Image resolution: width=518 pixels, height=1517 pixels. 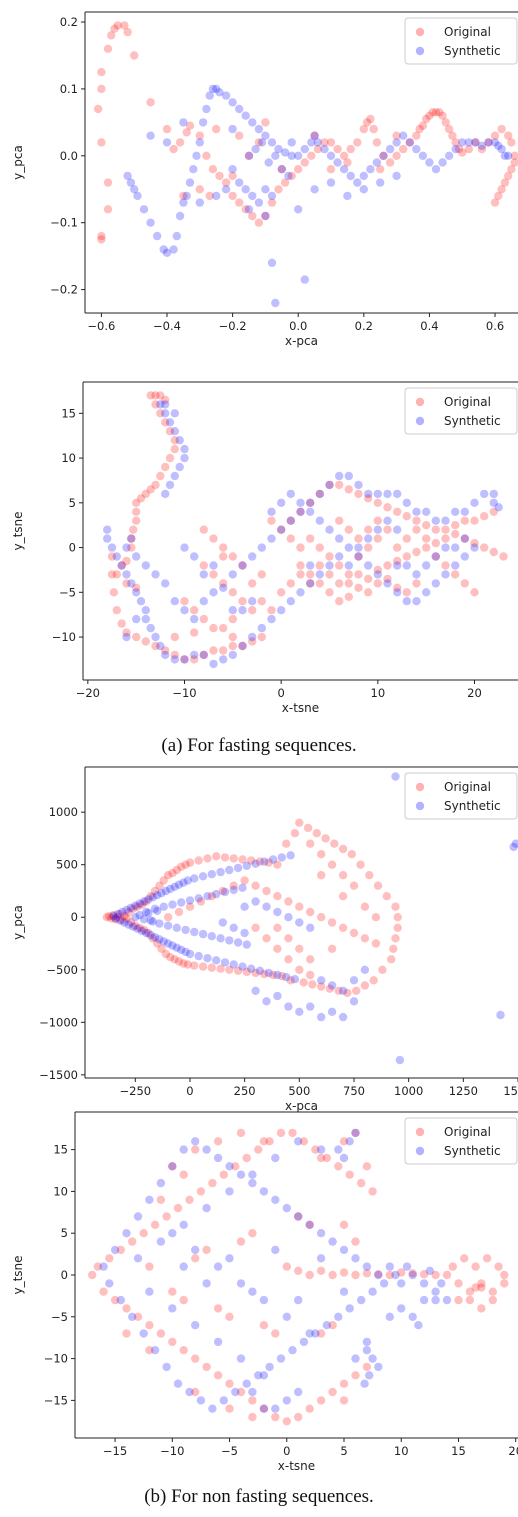 What do you see at coordinates (461, 411) in the screenshot?
I see `legend-box` at bounding box center [461, 411].